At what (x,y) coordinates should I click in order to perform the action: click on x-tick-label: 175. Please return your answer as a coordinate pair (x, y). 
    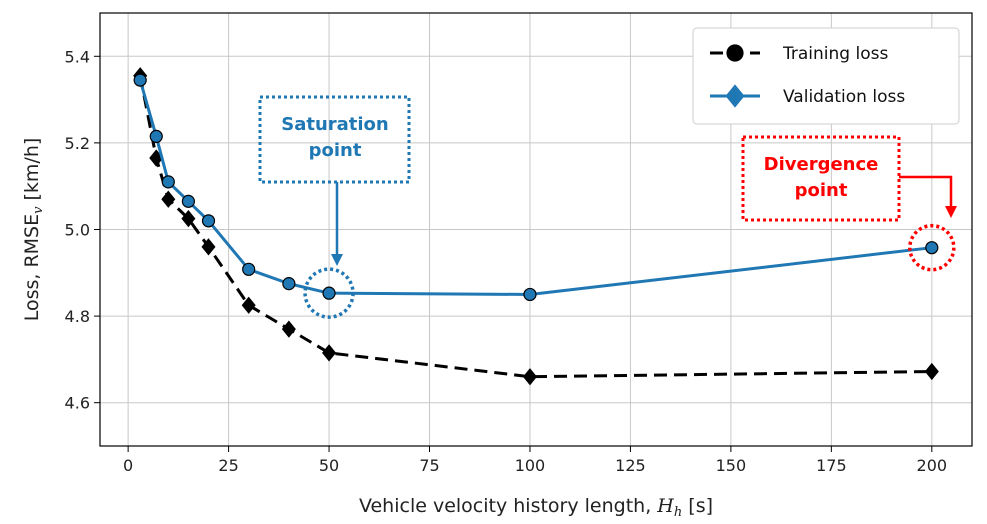
    Looking at the image, I should click on (831, 465).